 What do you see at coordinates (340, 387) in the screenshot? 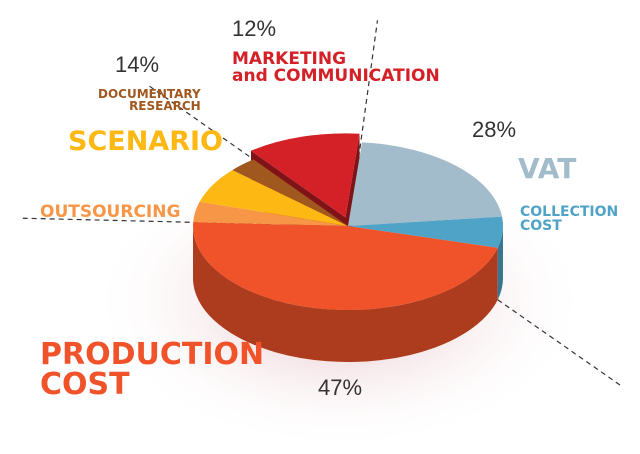
I see `percent-label: 47%` at bounding box center [340, 387].